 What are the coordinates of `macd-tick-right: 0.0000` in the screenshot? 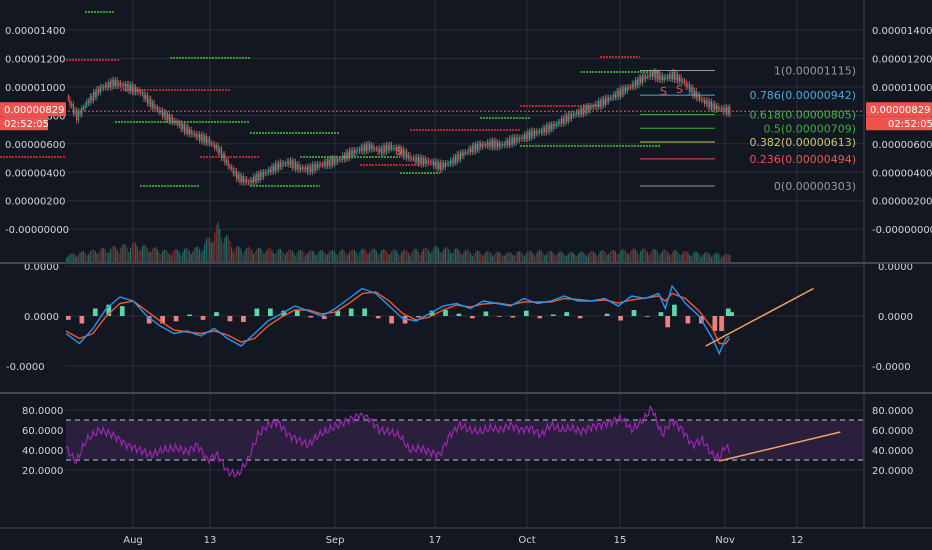 It's located at (895, 267).